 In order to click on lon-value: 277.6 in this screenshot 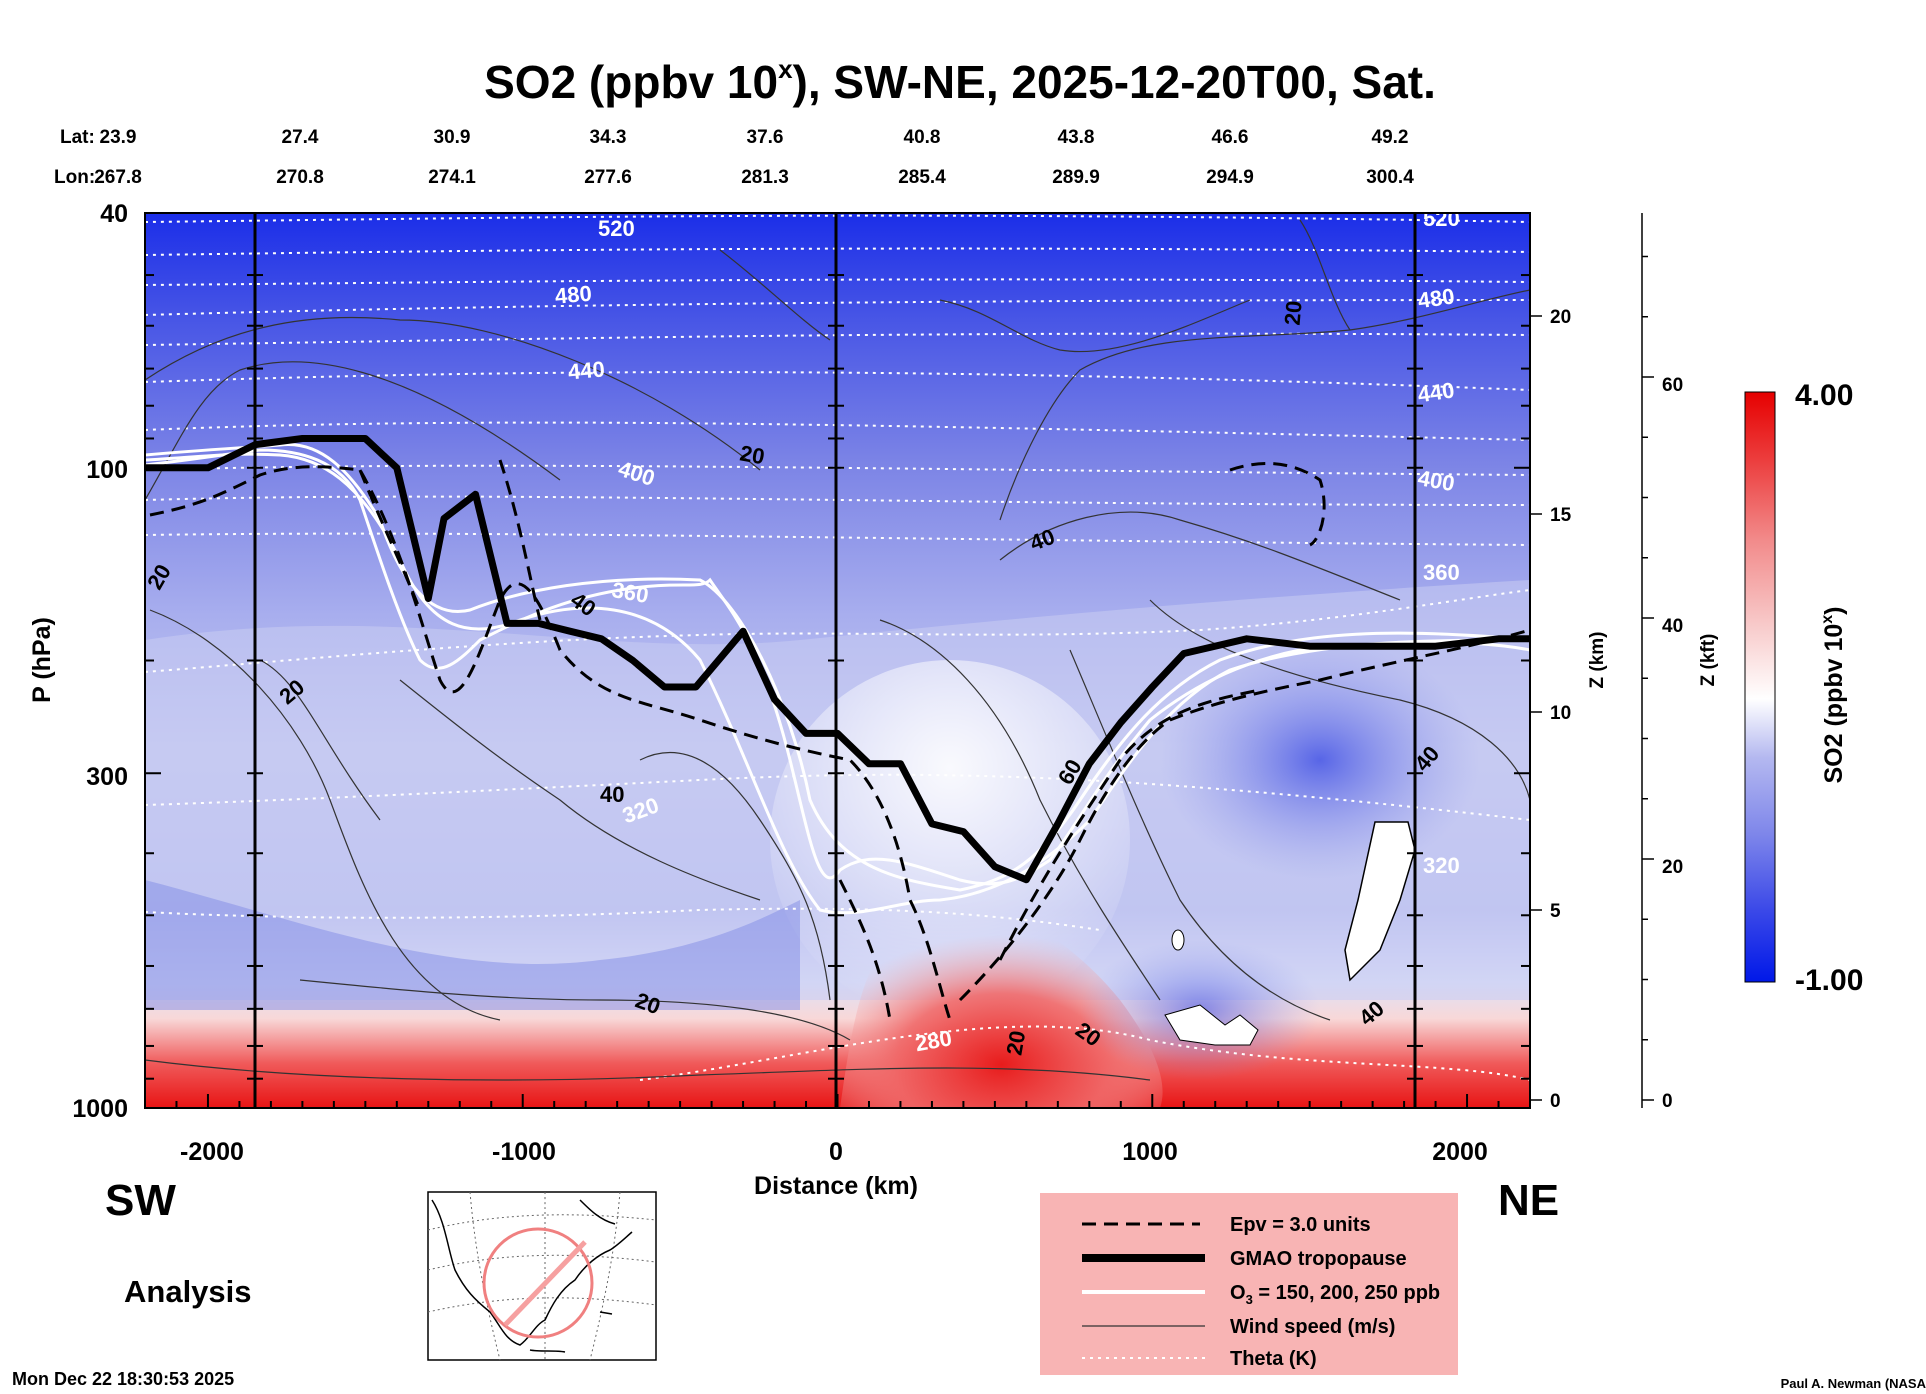, I will do `click(608, 177)`.